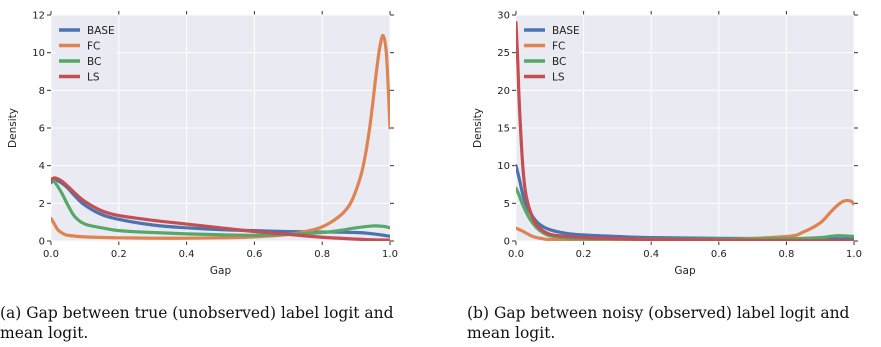 The width and height of the screenshot is (881, 347). What do you see at coordinates (503, 166) in the screenshot?
I see `y-tick-label-b: 10` at bounding box center [503, 166].